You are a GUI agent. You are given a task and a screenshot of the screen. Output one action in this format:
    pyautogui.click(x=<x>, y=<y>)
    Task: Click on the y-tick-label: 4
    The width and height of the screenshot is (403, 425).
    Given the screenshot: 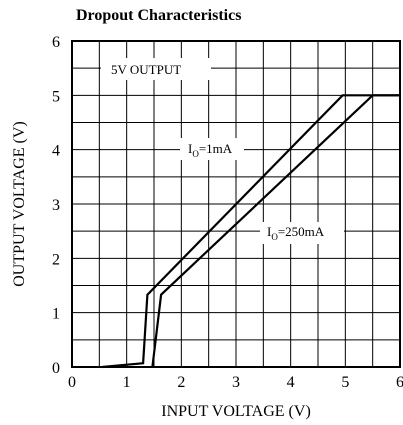 What is the action you would take?
    pyautogui.click(x=56, y=151)
    